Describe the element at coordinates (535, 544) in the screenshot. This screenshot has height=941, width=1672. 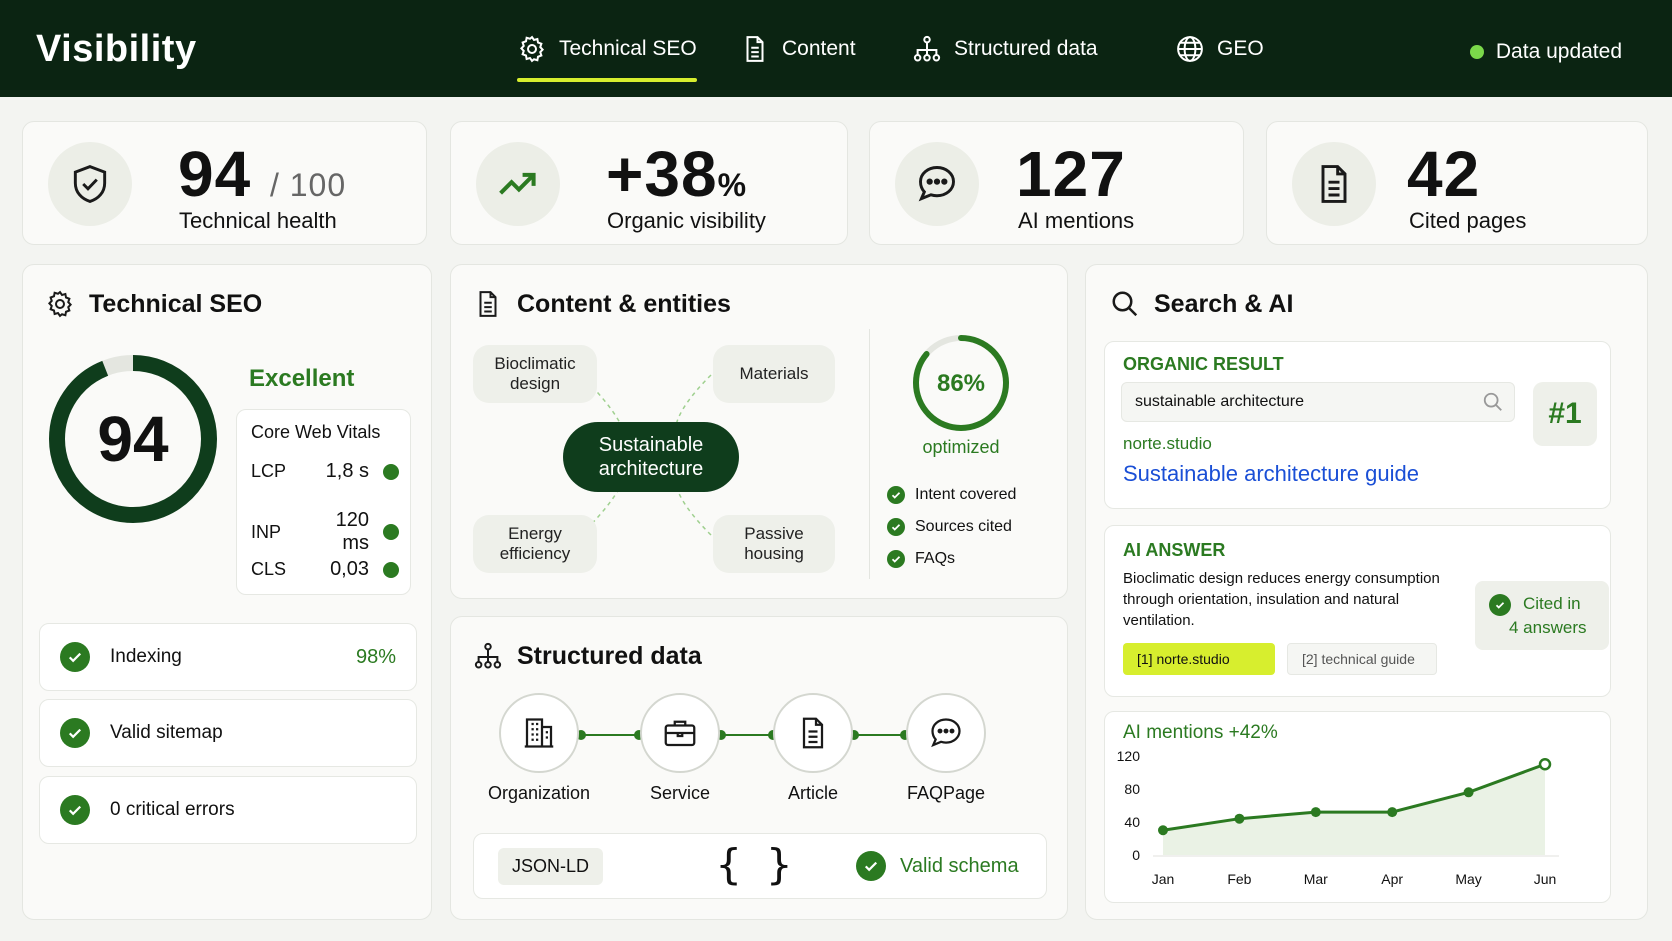
I see `entity-node: Energy efficiency` at that location.